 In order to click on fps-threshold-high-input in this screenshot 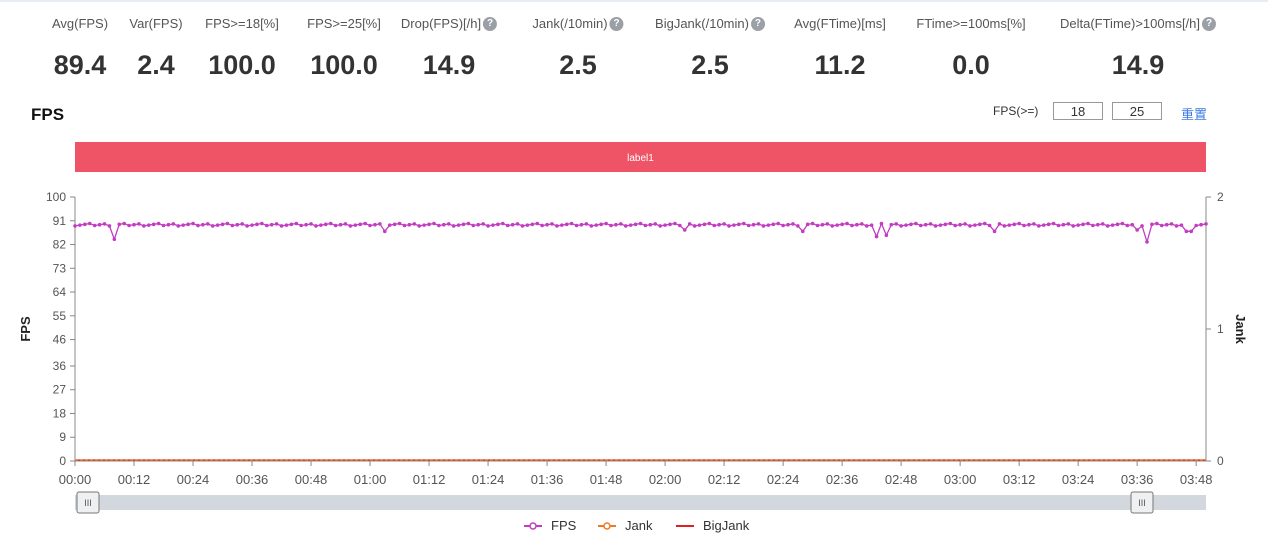, I will do `click(1137, 111)`.